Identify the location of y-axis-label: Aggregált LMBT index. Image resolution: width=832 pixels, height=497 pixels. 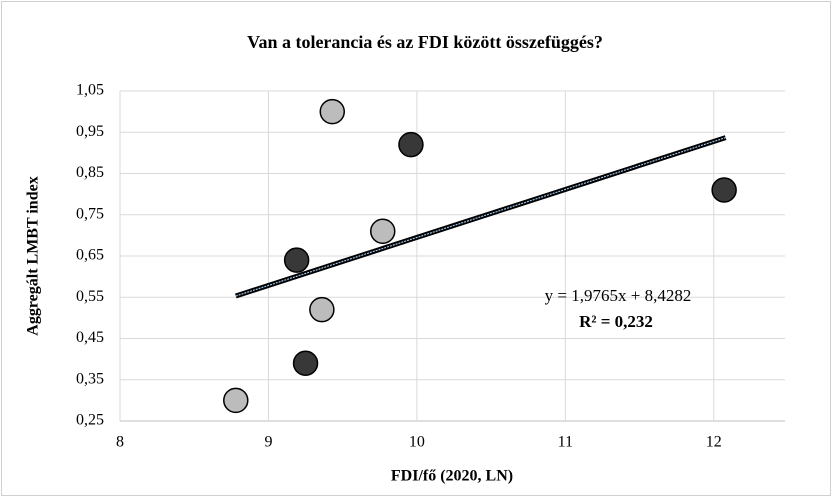
(33, 255).